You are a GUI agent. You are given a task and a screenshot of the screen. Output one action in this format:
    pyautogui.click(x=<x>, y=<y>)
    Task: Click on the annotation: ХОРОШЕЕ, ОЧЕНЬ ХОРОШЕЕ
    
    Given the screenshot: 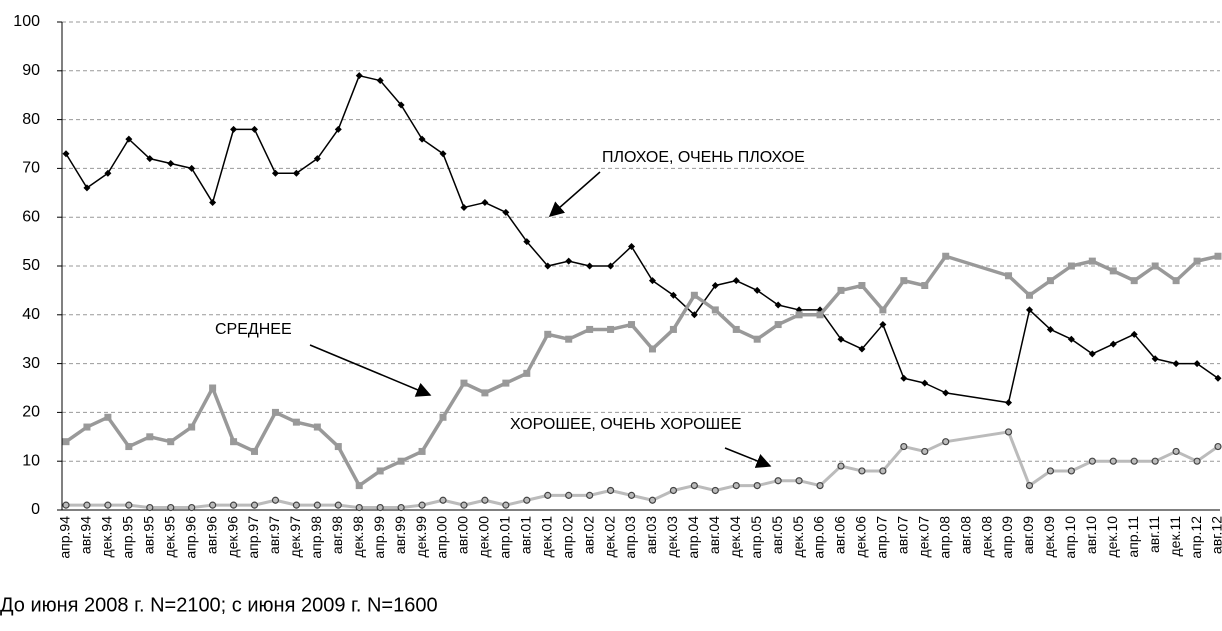 What is the action you would take?
    pyautogui.click(x=626, y=424)
    